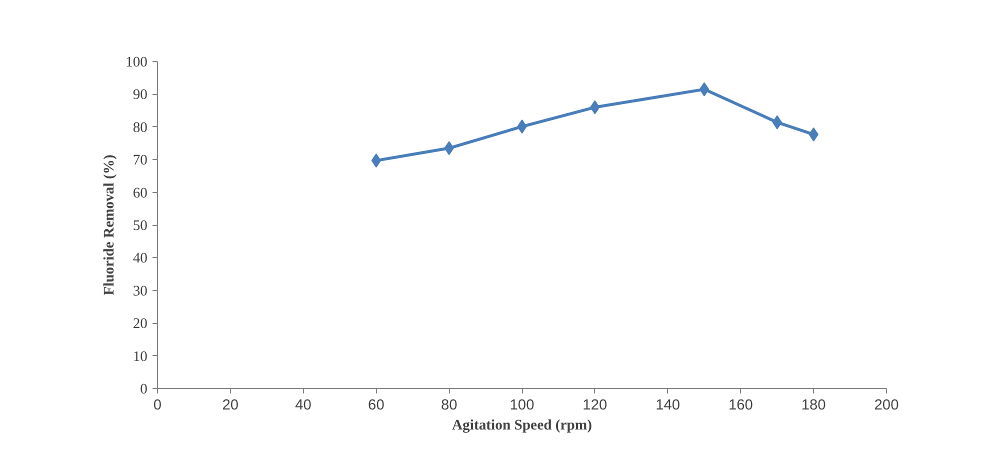 The width and height of the screenshot is (988, 464). Describe the element at coordinates (110, 225) in the screenshot. I see `y-axis-title: Fluoride Removal (%)` at that location.